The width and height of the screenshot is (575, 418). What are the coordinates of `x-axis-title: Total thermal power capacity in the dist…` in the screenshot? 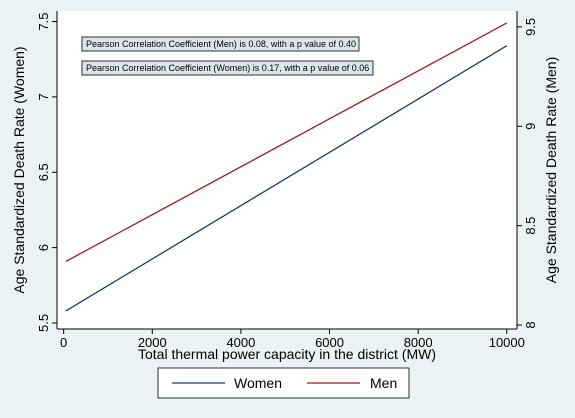 It's located at (287, 354).